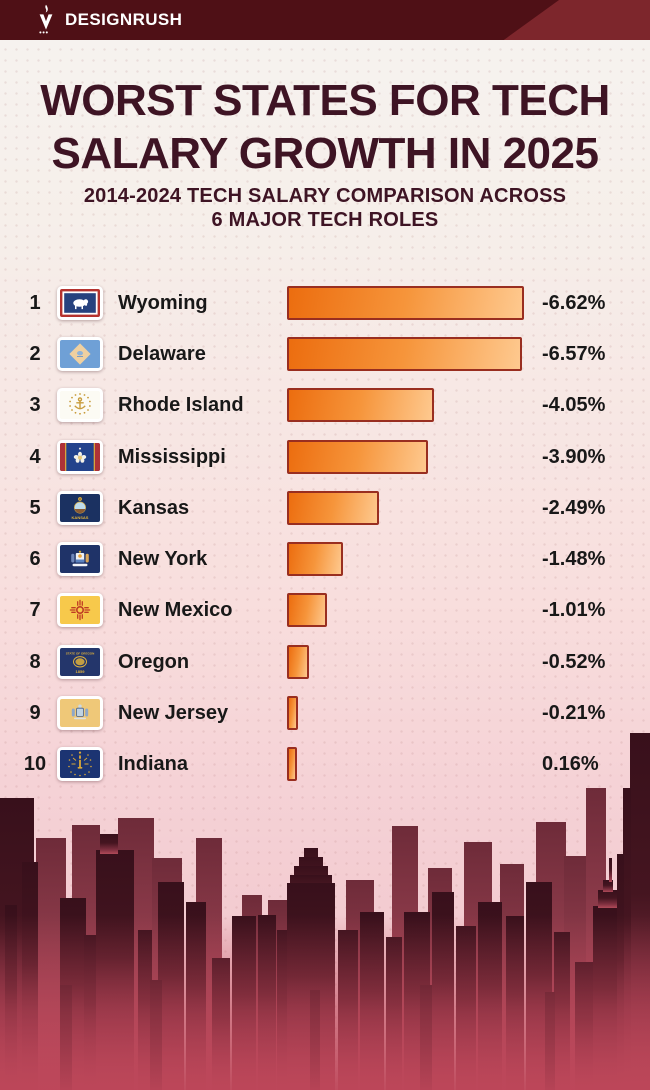 Image resolution: width=650 pixels, height=1090 pixels. Describe the element at coordinates (154, 662) in the screenshot. I see `state-name: Oregon` at that location.